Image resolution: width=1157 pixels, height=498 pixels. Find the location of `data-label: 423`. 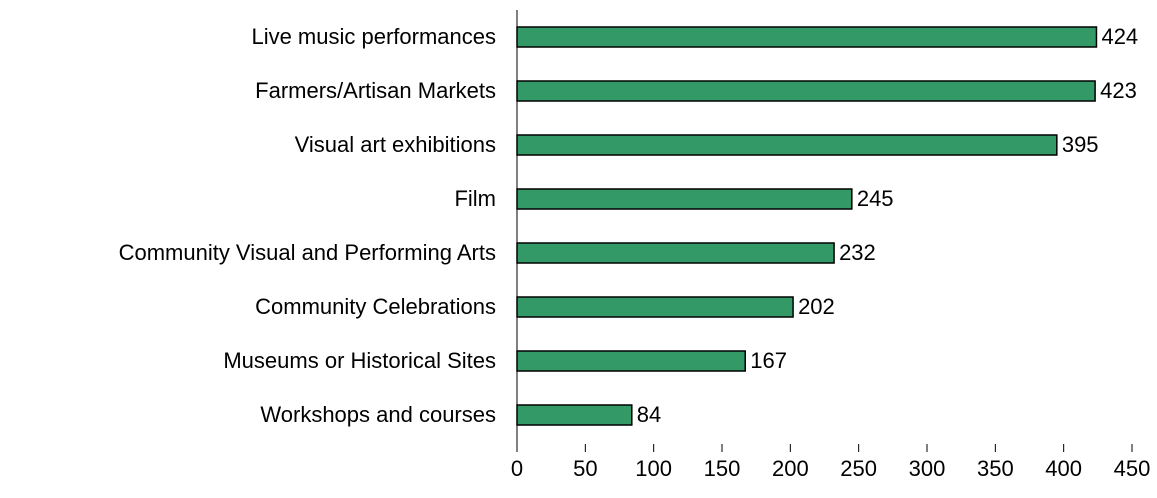

data-label: 423 is located at coordinates (1118, 90).